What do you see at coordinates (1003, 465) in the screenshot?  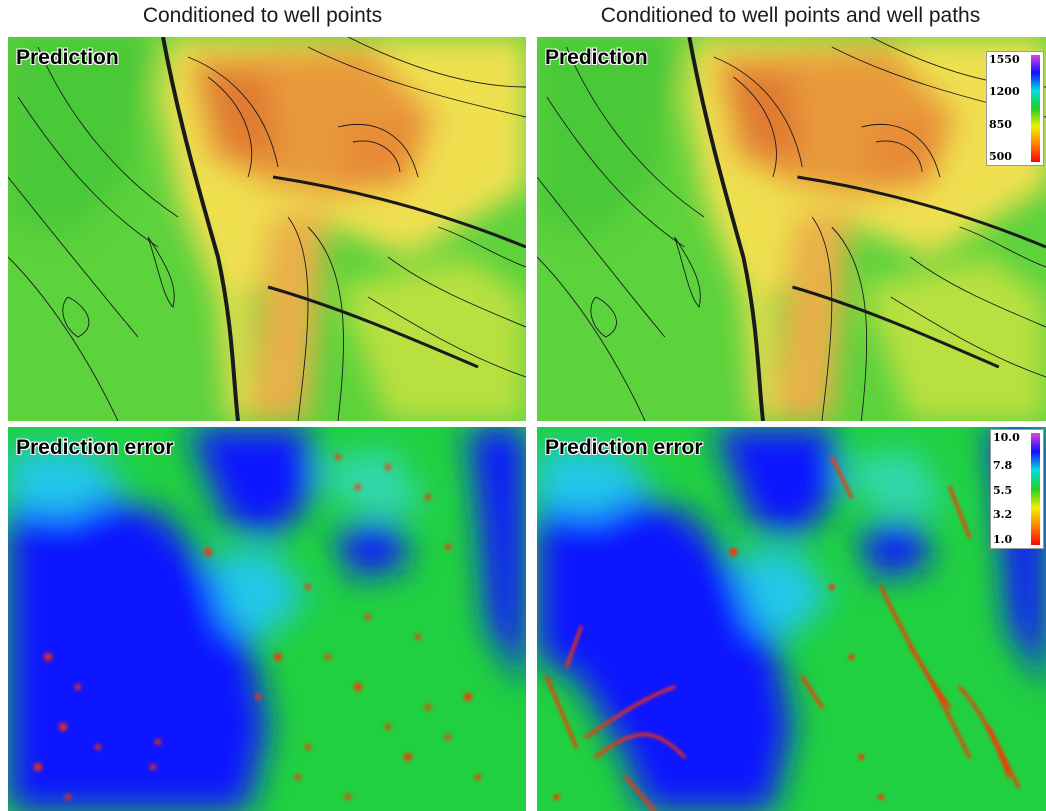 I see `colorbar-tick: 7.8` at bounding box center [1003, 465].